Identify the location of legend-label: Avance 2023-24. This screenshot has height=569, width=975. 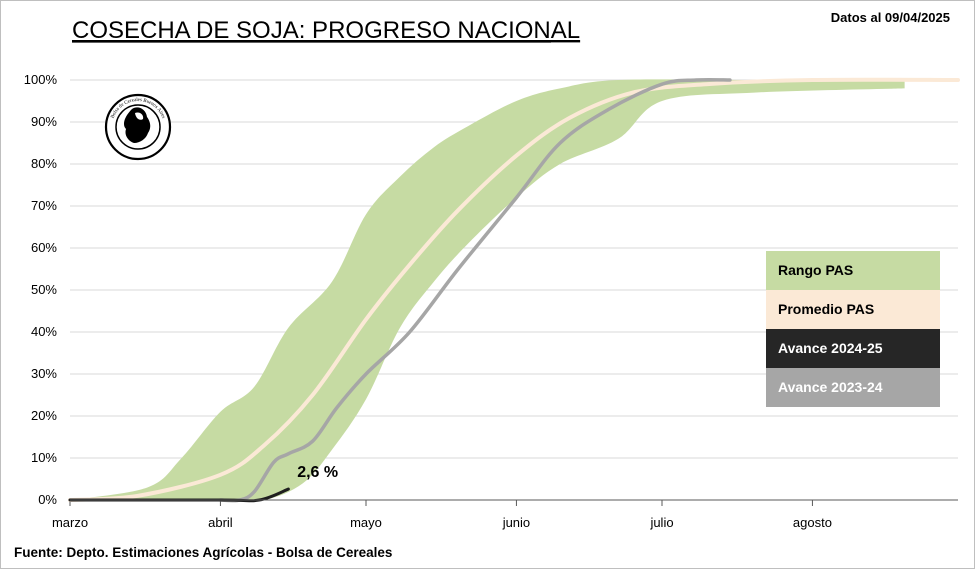
(830, 387).